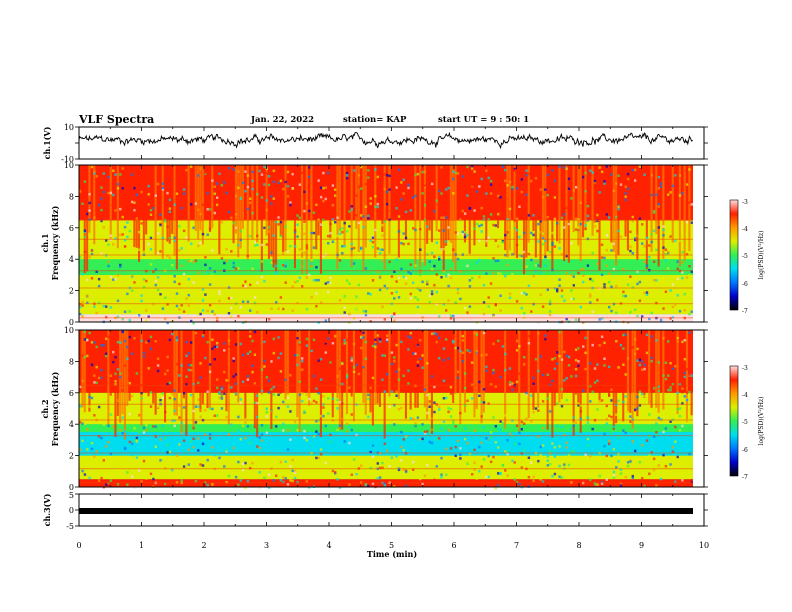 The height and width of the screenshot is (612, 792). What do you see at coordinates (391, 385) in the screenshot?
I see `spectrogram-line` at bounding box center [391, 385].